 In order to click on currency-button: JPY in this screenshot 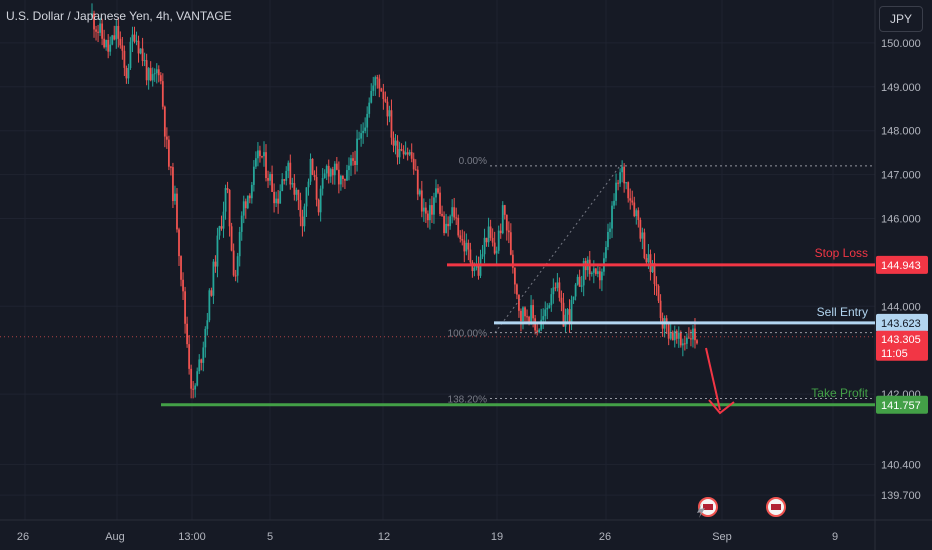, I will do `click(901, 19)`.